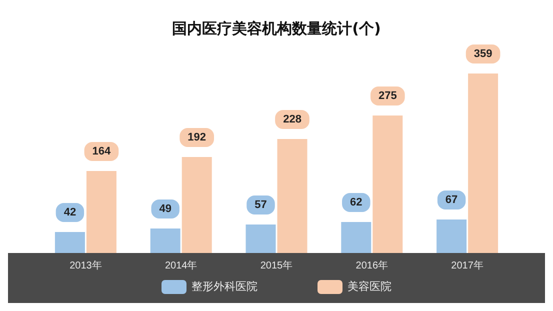 Image resolution: width=553 pixels, height=311 pixels. I want to click on chart-title: 国内医疗美容机构数量统计(个), so click(276, 29).